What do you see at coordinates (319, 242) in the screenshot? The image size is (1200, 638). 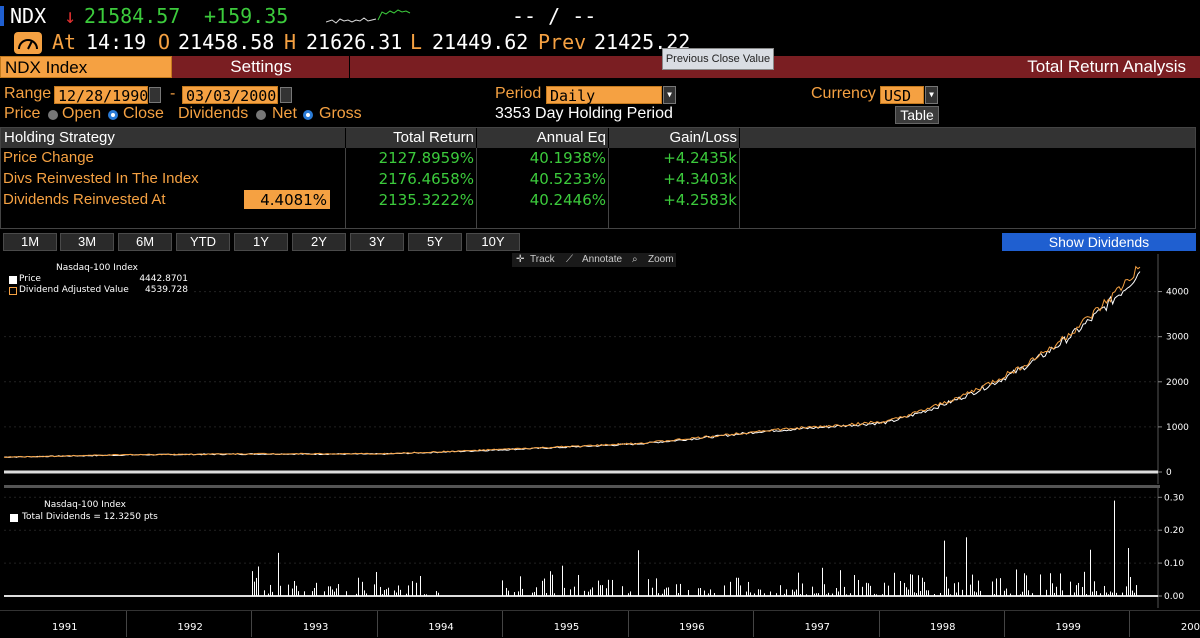 I see `range-2y-button: 2Y` at bounding box center [319, 242].